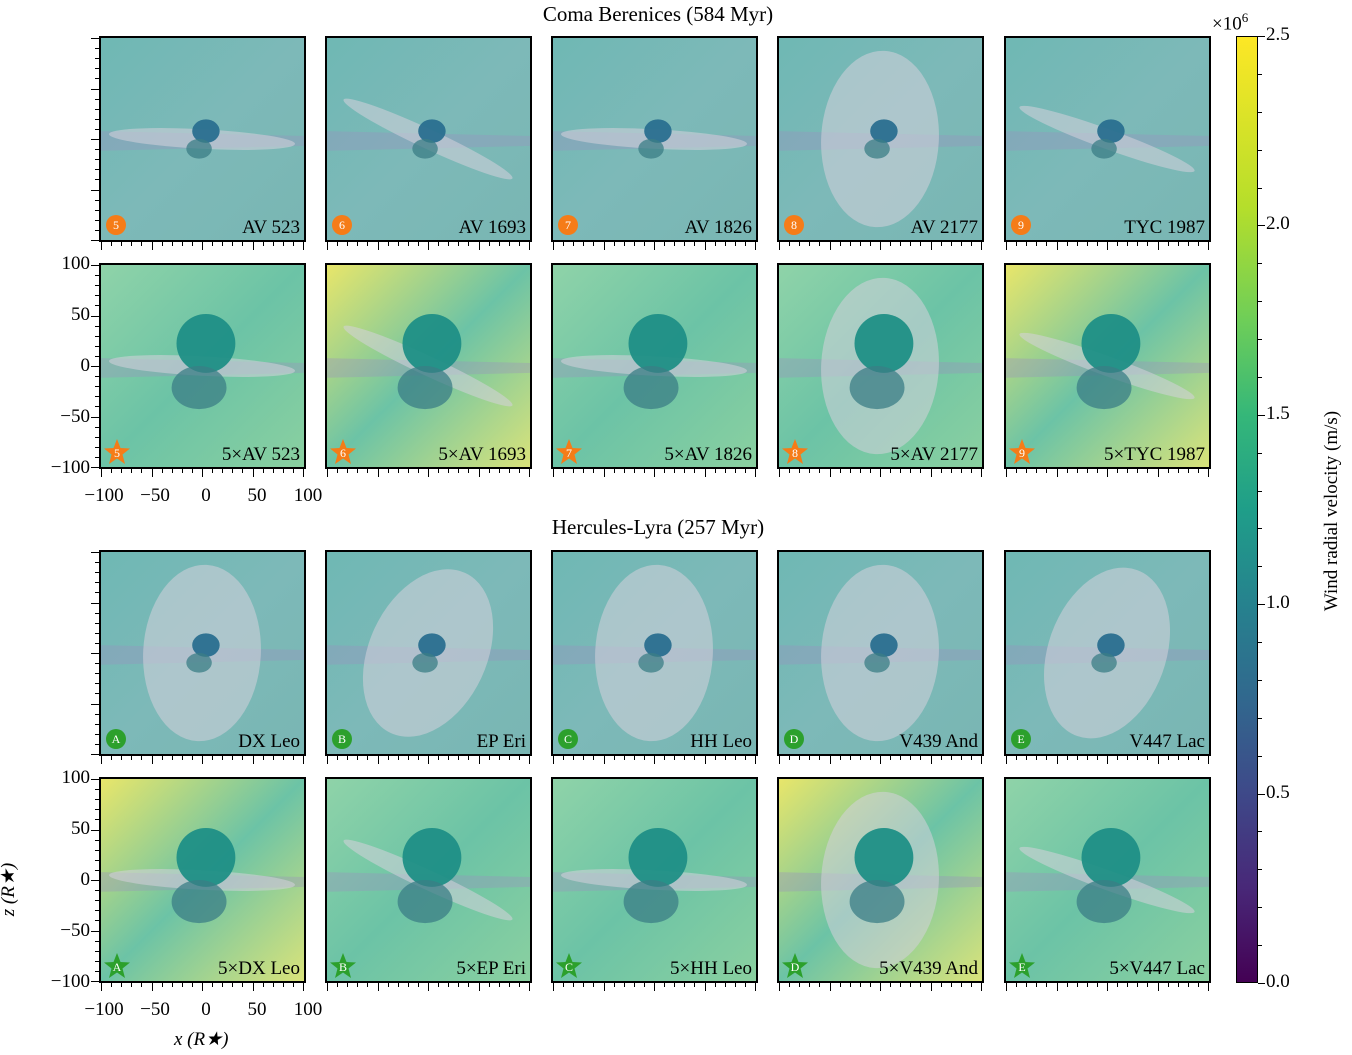 Image resolution: width=1352 pixels, height=1055 pixels. Describe the element at coordinates (795, 967) in the screenshot. I see `marker-star-text: D` at that location.